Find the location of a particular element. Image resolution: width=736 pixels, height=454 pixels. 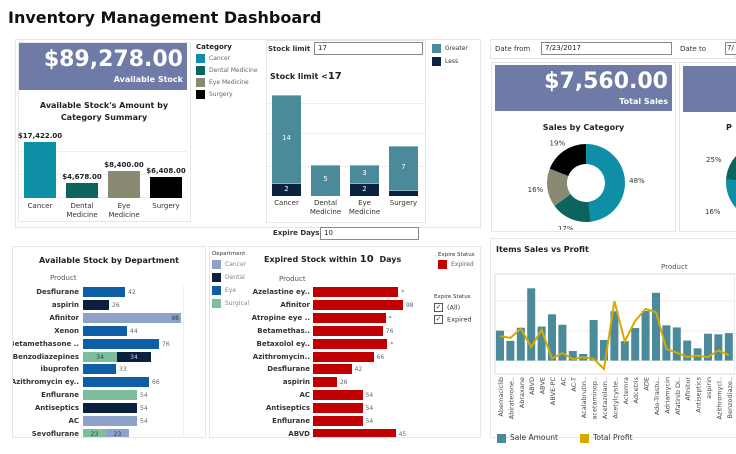

row-label: AC is located at coordinates (304, 395).